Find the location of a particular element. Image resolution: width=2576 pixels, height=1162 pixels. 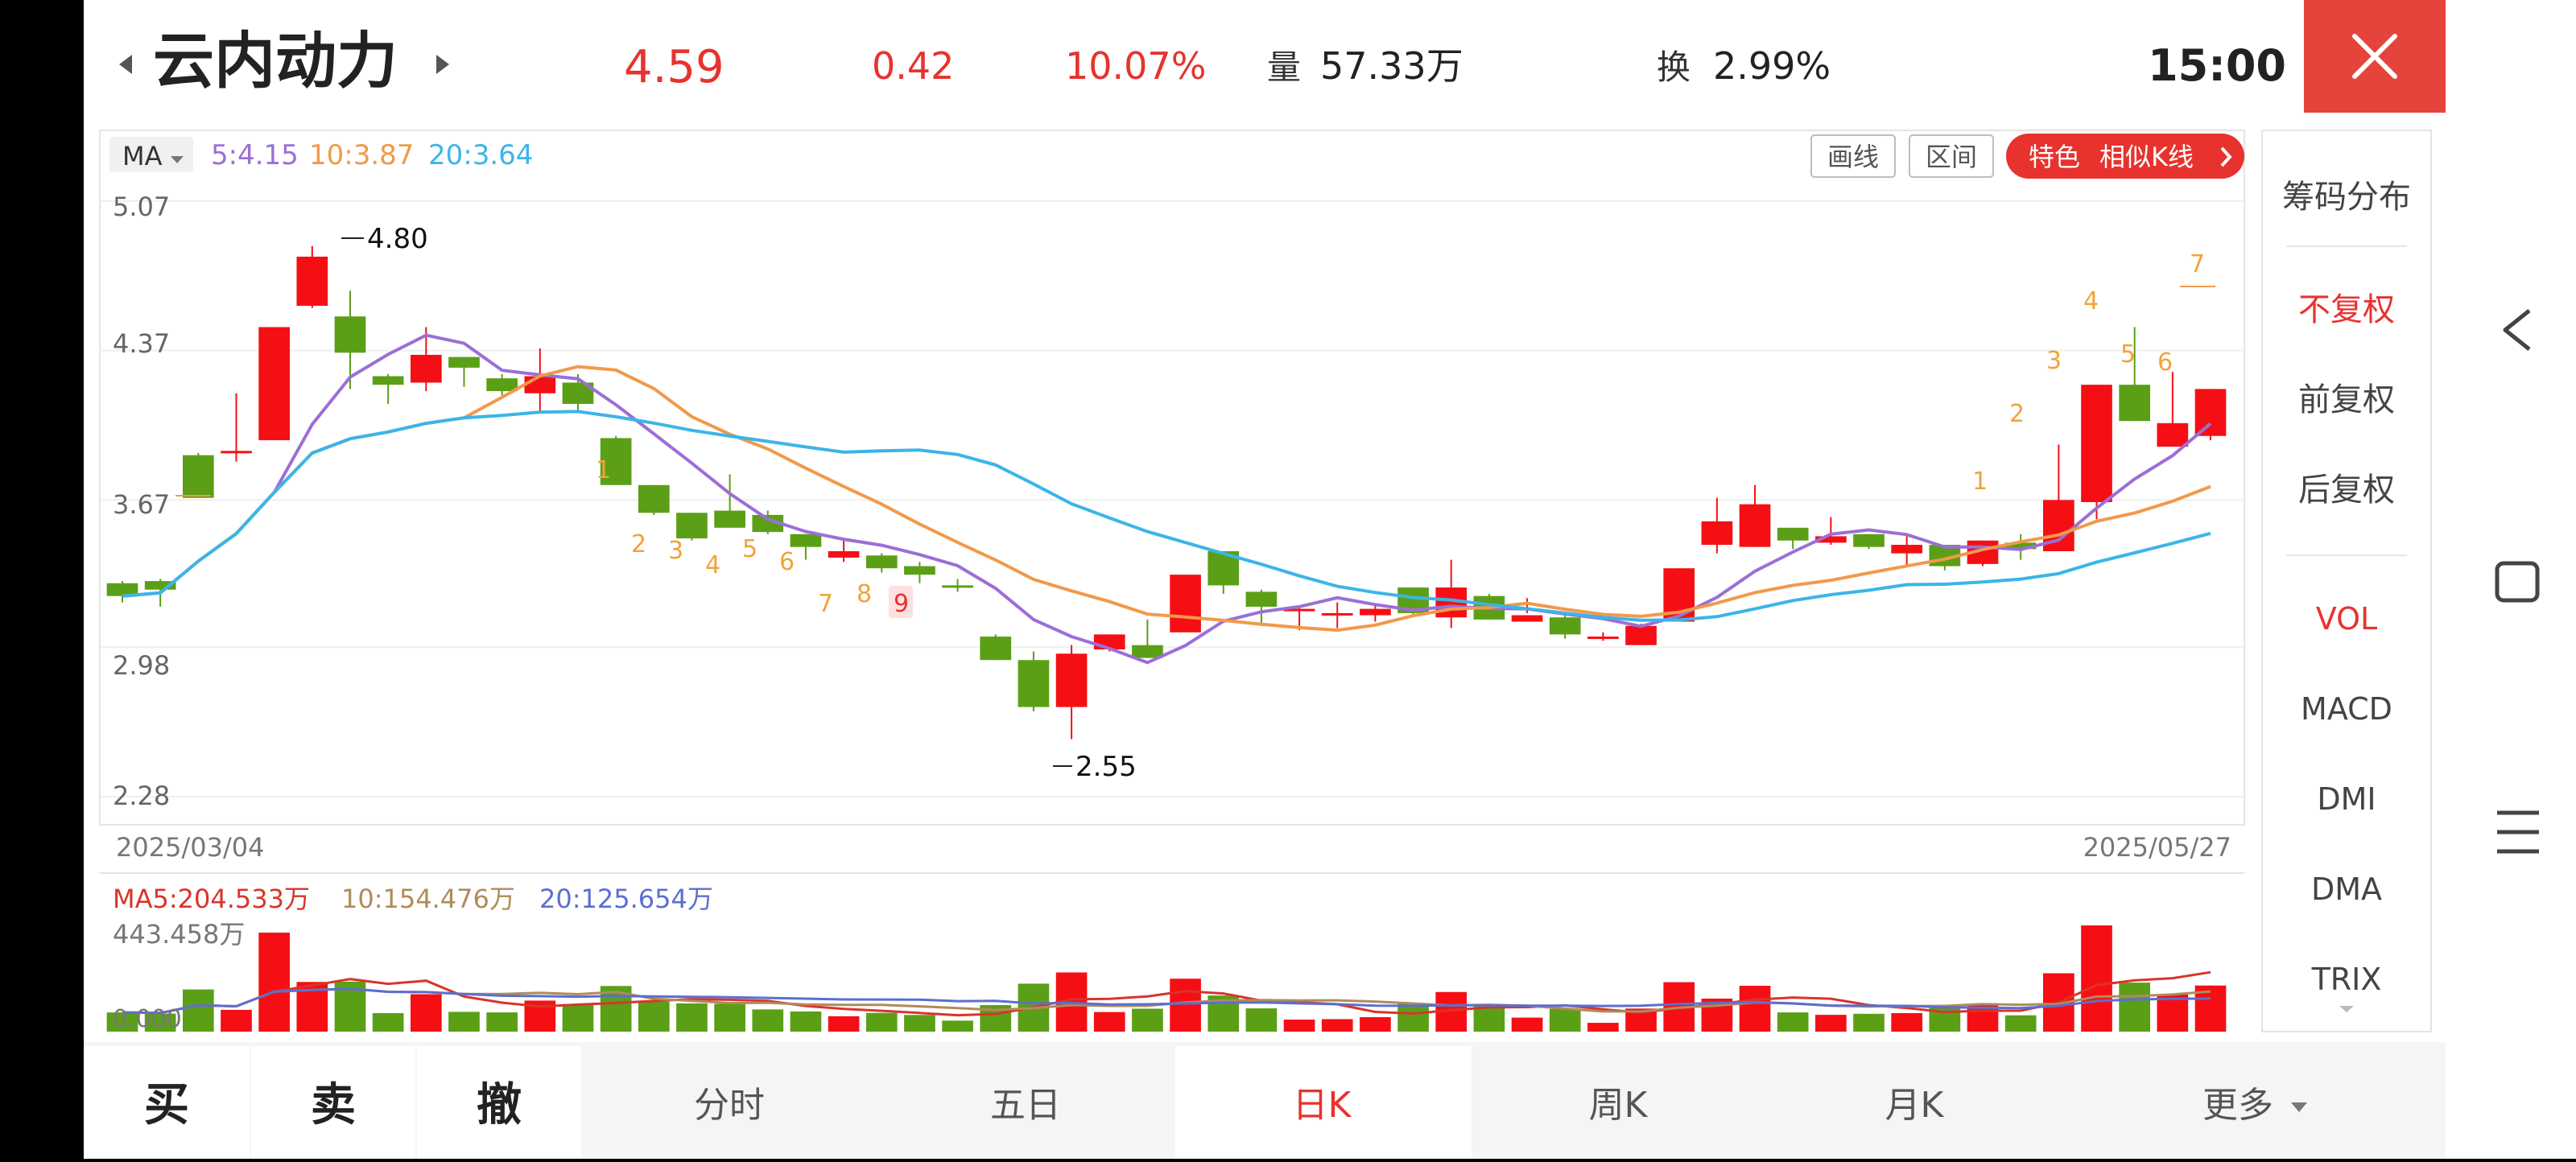

prev-stock-arrow-icon is located at coordinates (126, 64).